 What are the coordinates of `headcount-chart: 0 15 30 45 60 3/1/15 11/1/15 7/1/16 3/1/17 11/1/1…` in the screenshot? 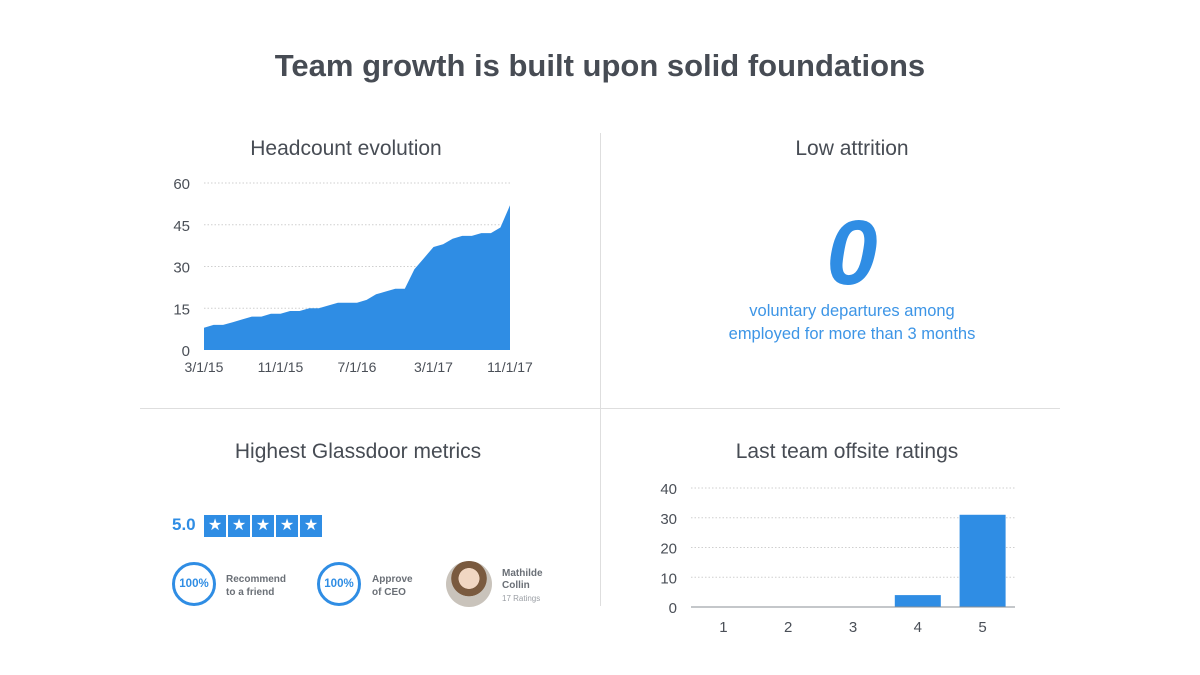 It's located at (353, 275).